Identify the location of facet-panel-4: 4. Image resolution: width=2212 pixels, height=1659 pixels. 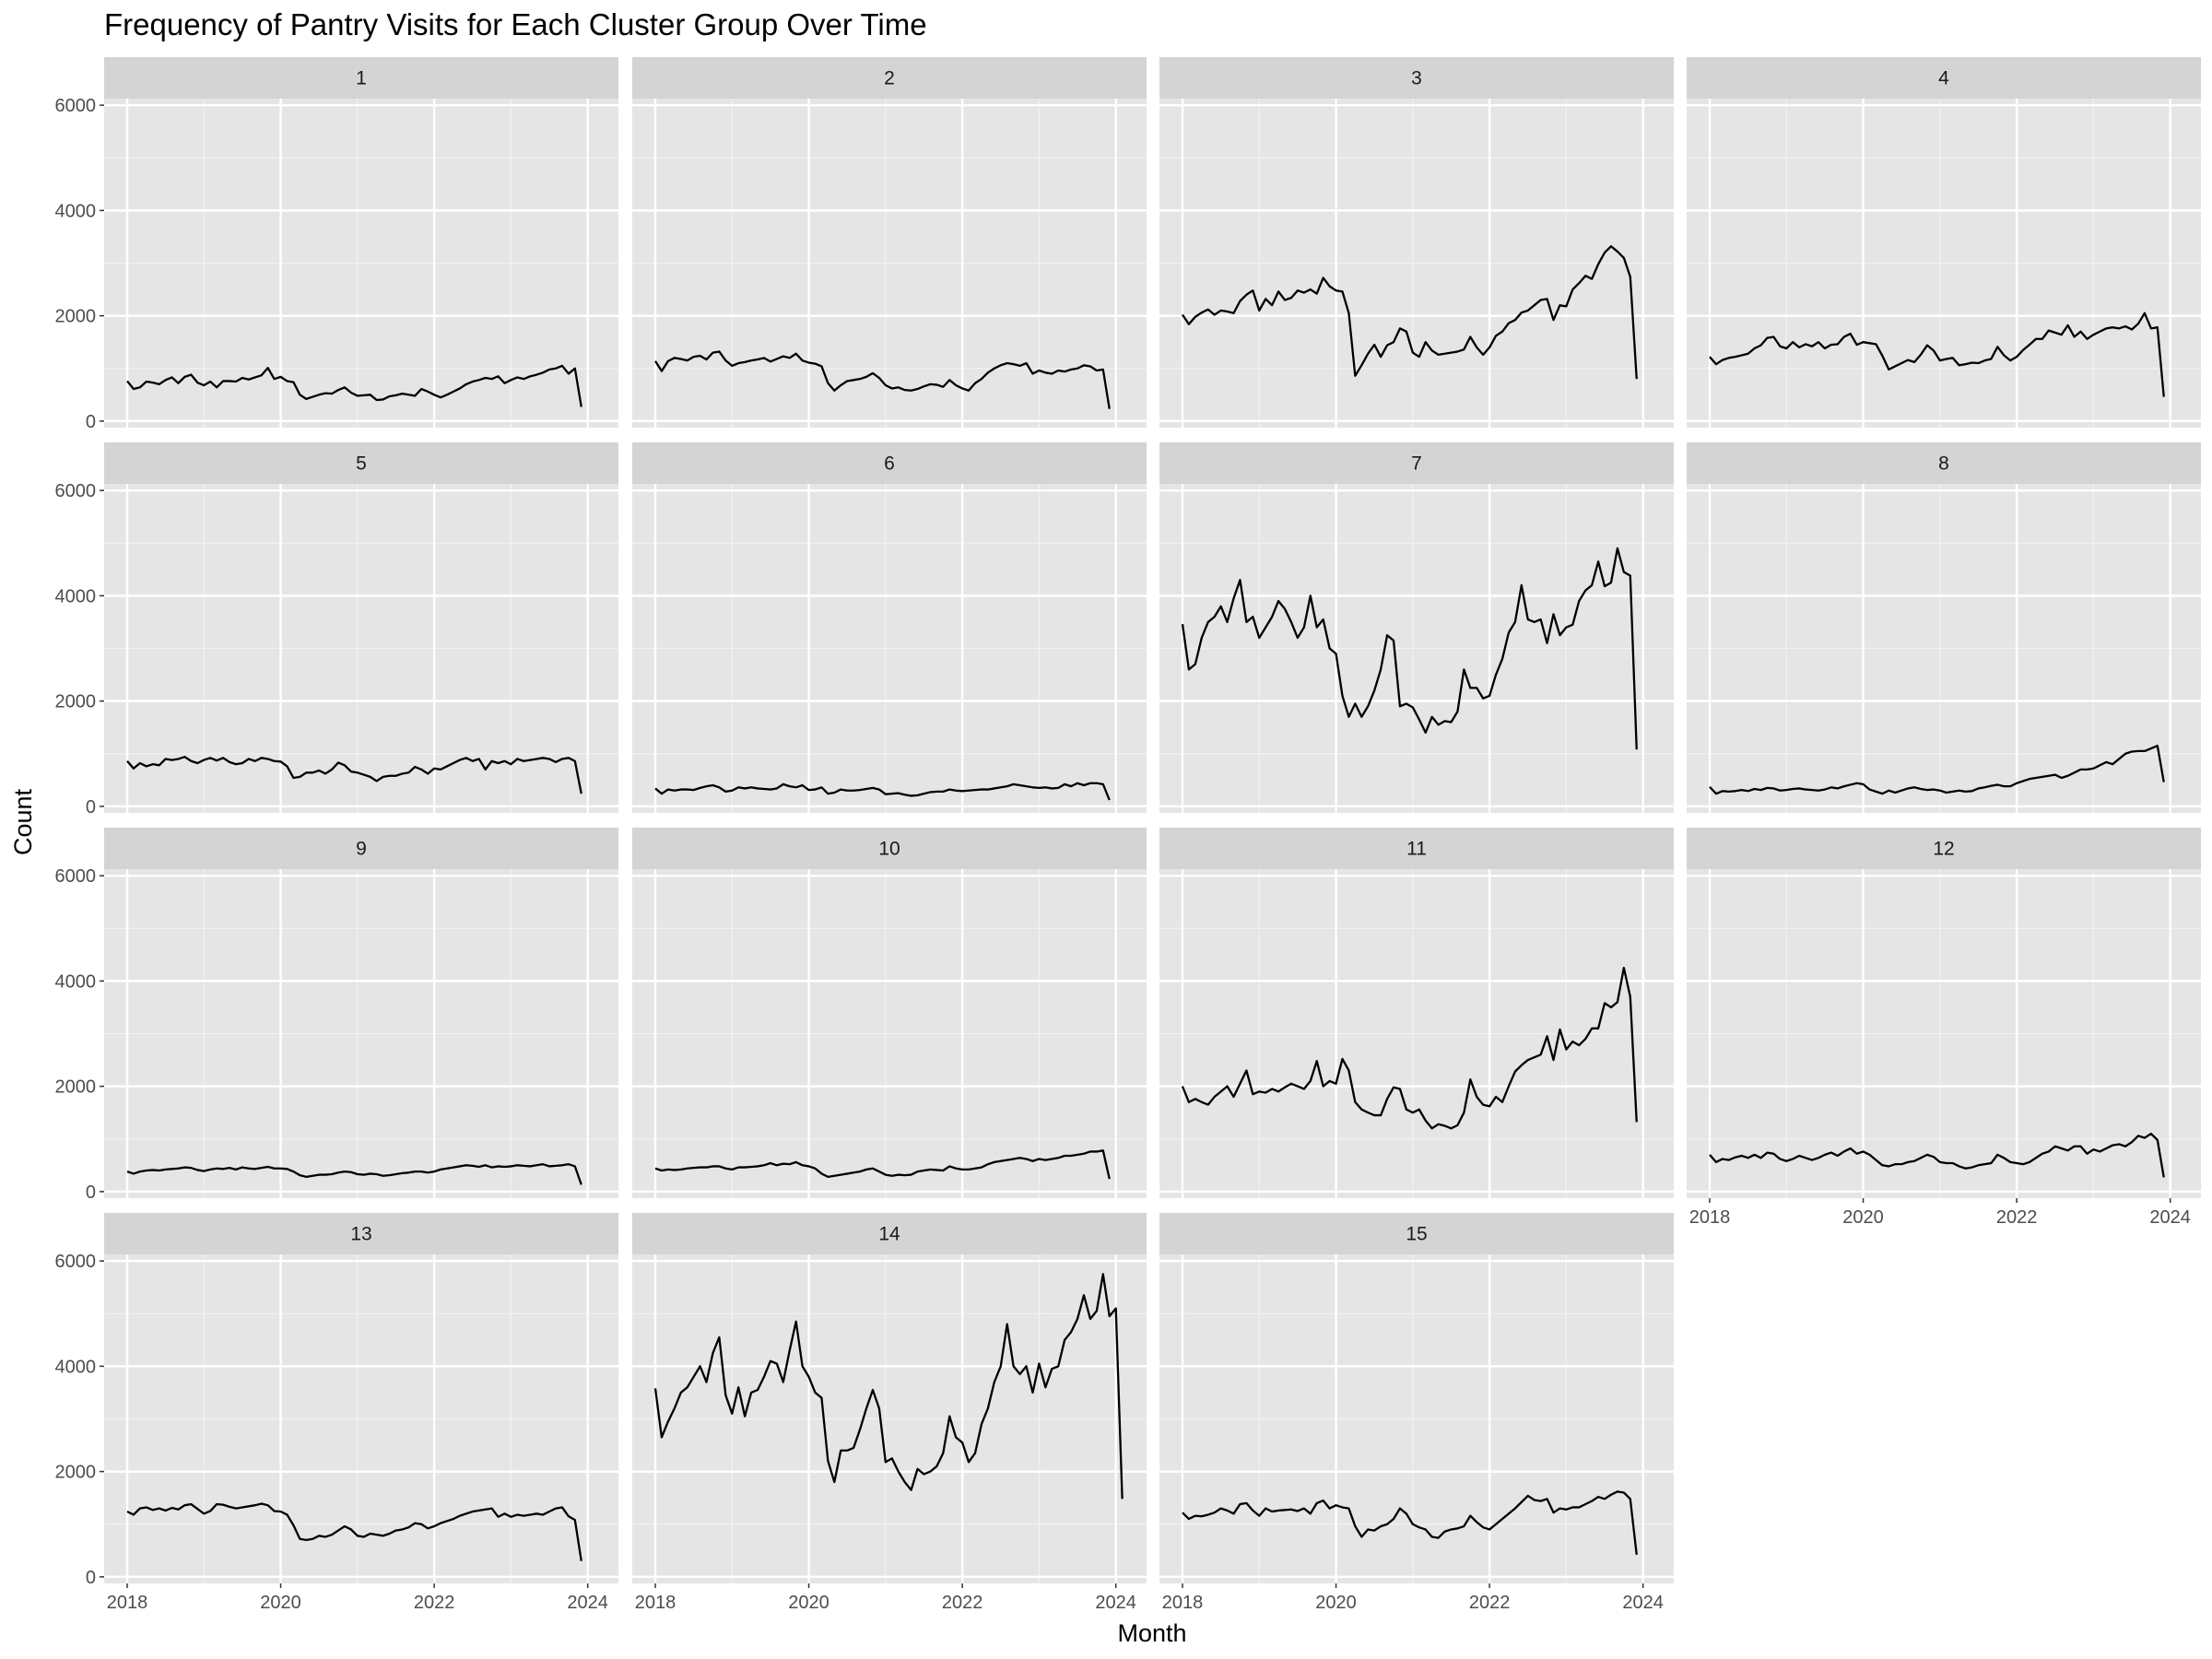
(1944, 242).